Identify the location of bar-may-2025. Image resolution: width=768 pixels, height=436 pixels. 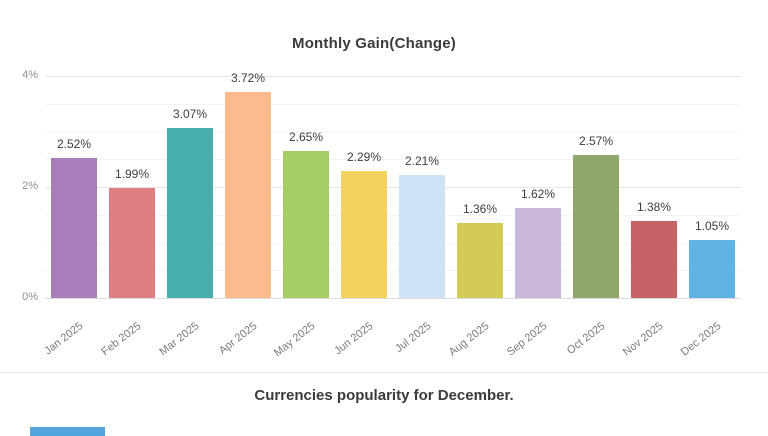
(306, 224).